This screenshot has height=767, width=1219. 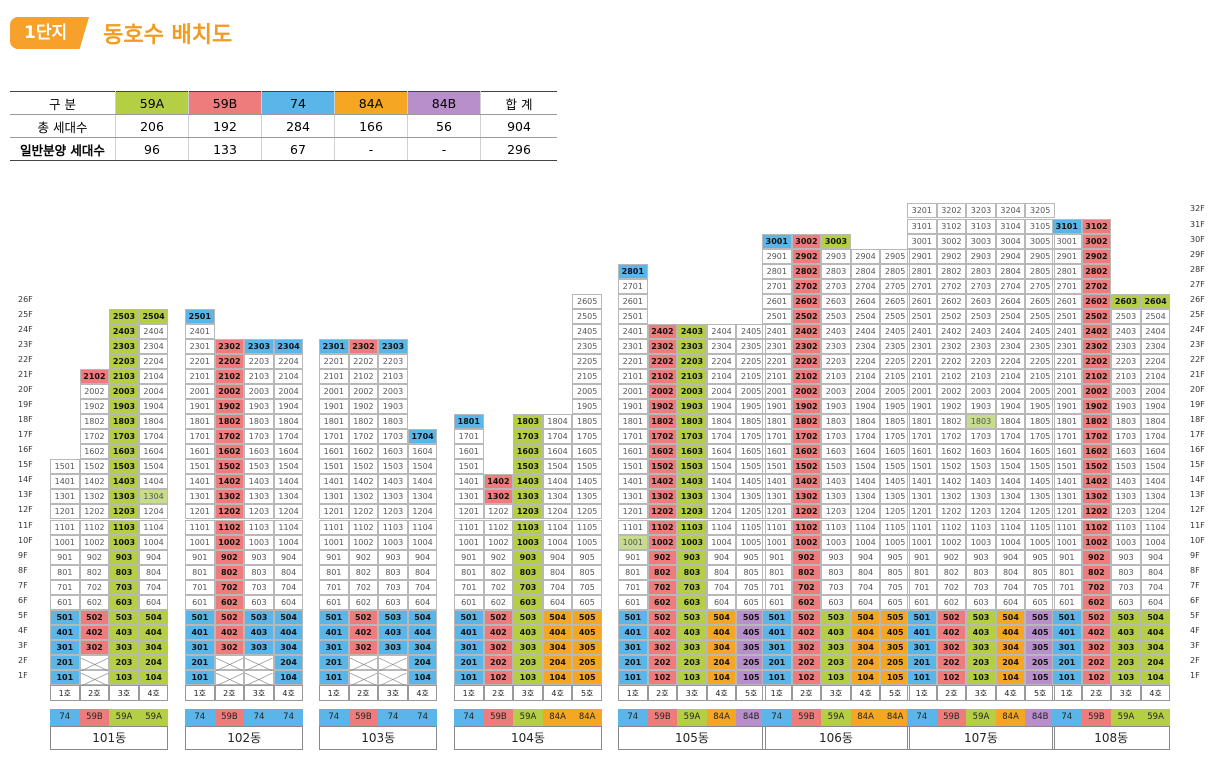 What do you see at coordinates (1155, 331) in the screenshot?
I see `unit-cell: 2404` at bounding box center [1155, 331].